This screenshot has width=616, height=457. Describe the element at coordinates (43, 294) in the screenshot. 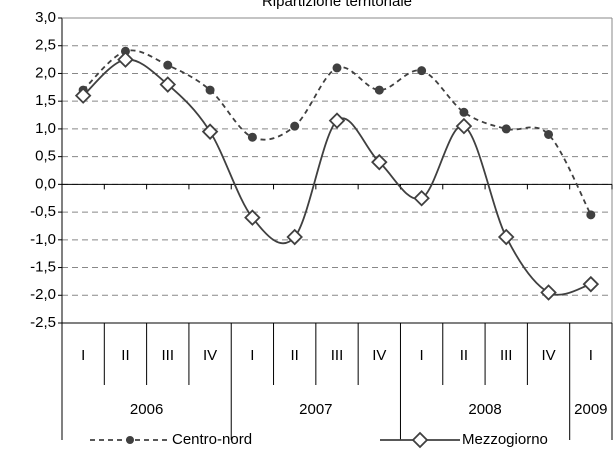

I see `y-tick-label: -2,0` at that location.